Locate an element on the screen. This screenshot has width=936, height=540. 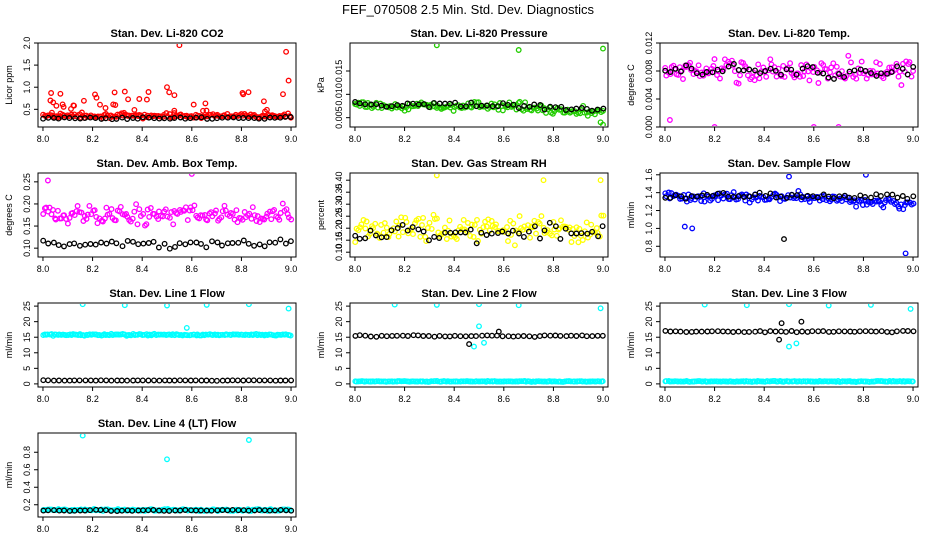
panel-title: Stan. Dev. Line 1 Flow is located at coordinates (167, 294).